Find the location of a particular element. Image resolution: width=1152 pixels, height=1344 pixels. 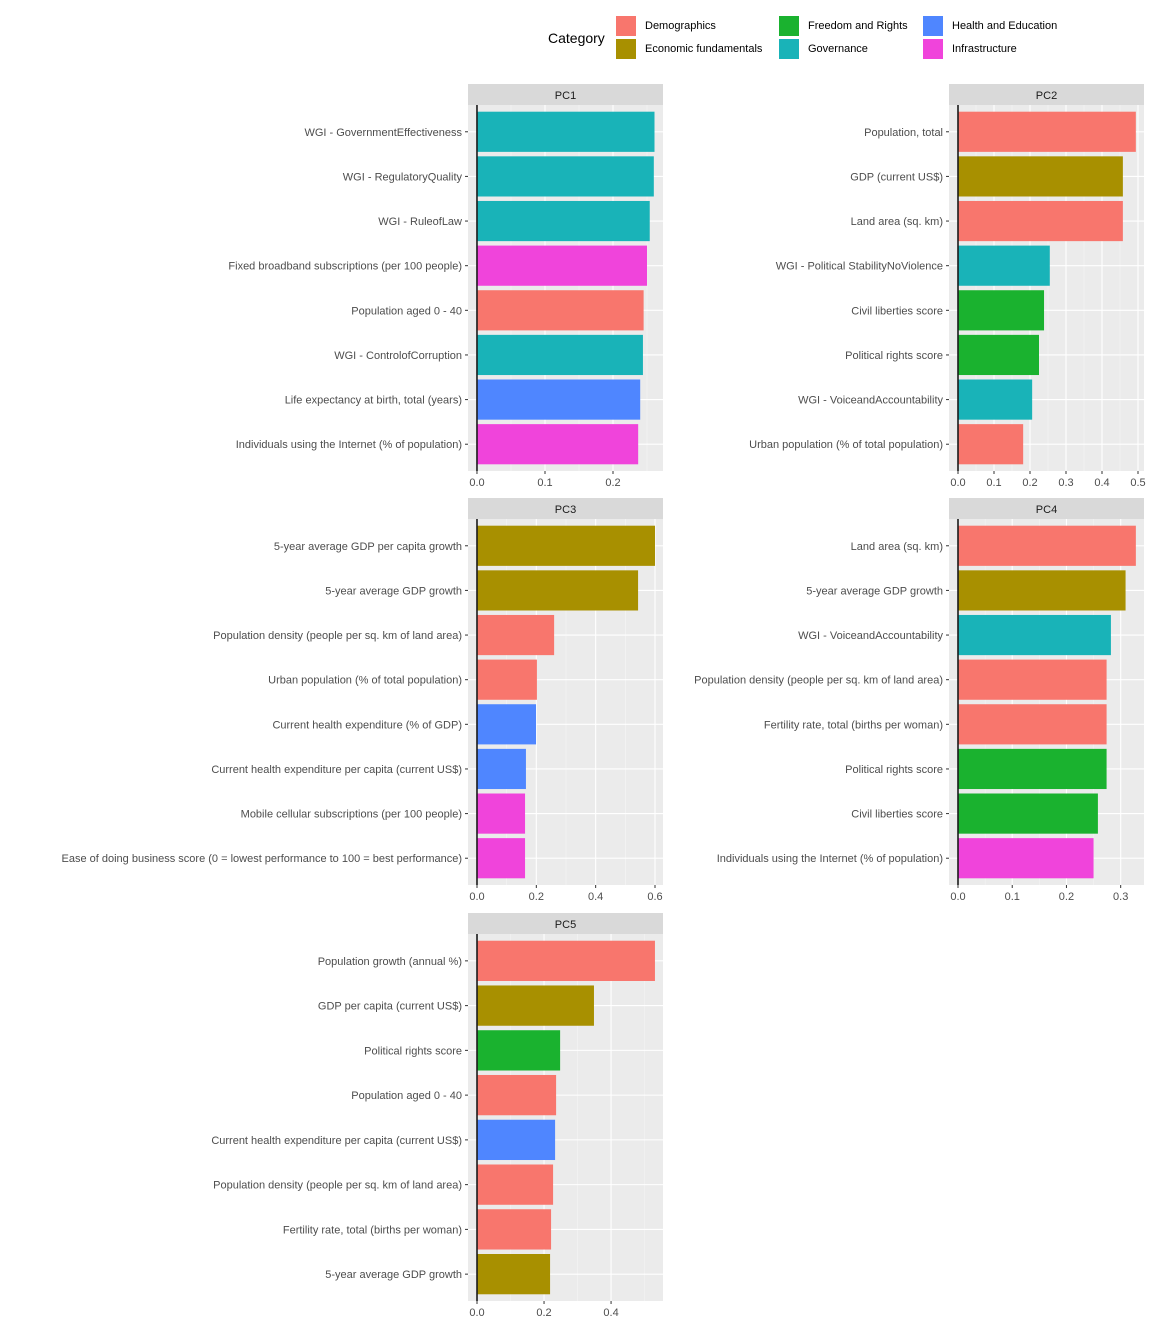

facet-strip-label: PC1 is located at coordinates (565, 96).